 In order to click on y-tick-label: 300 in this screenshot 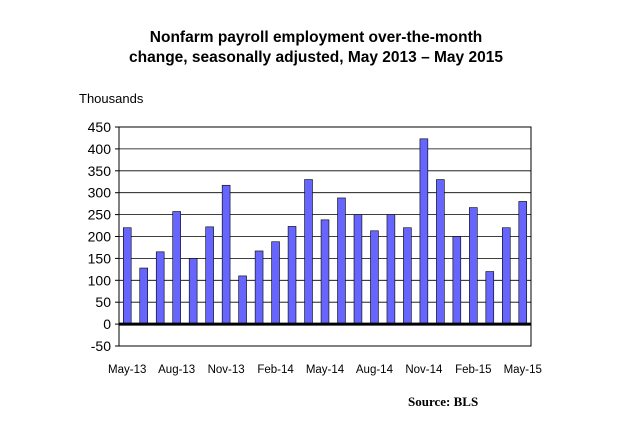, I will do `click(100, 193)`.